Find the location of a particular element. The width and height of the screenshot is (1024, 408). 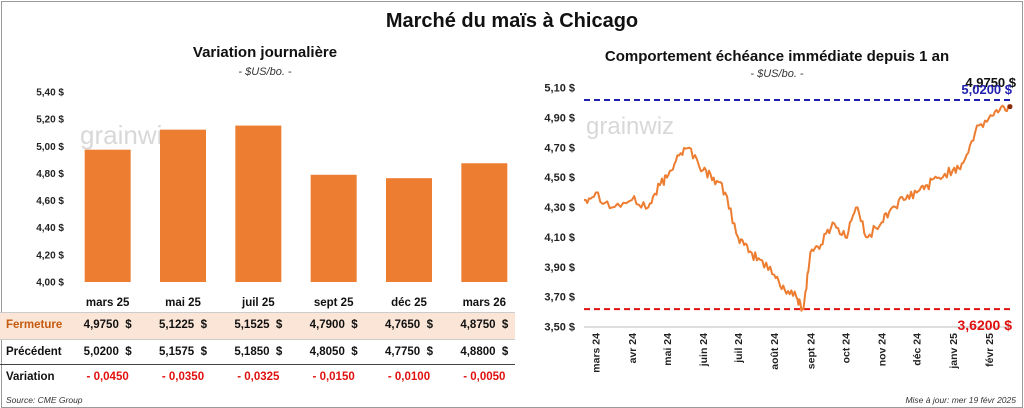

y-tick-label: 5,40 $ is located at coordinates (50, 93).